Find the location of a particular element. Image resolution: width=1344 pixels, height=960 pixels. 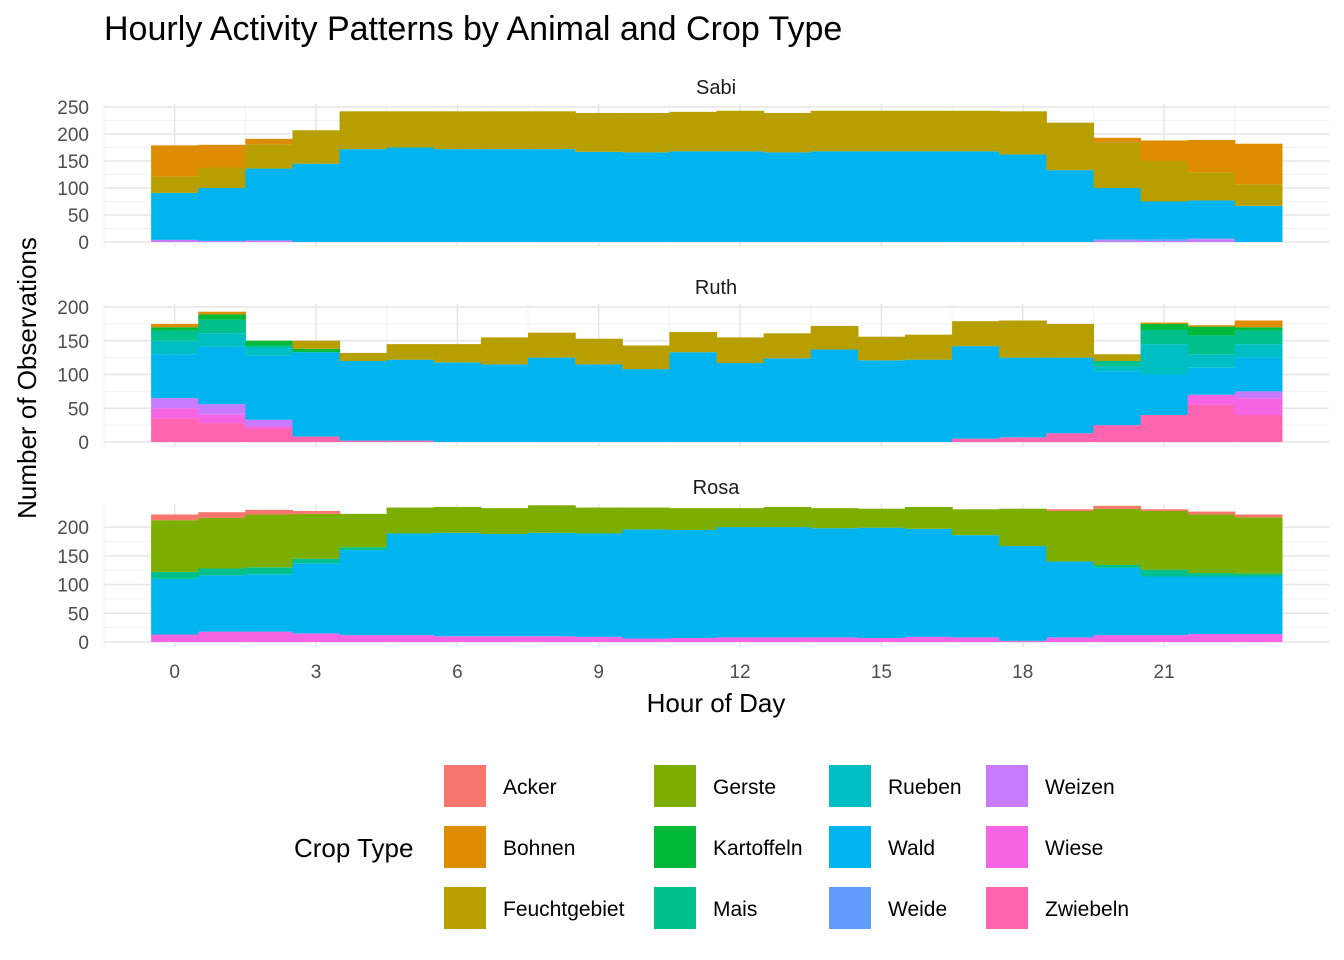

bar-ruth-bohnen-h22 is located at coordinates (1211, 326).